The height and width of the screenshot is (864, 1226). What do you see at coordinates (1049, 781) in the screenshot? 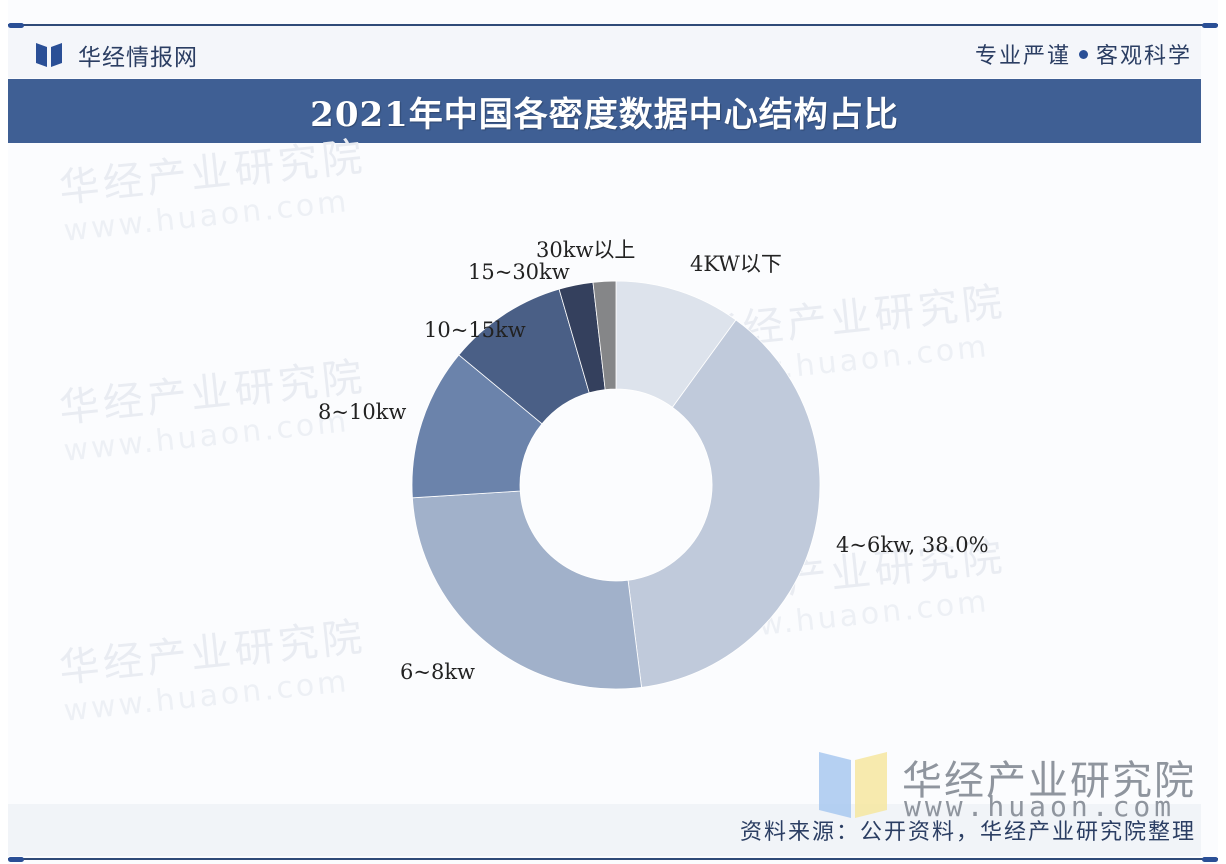
I see `watermark-brand: 华经产业研究院` at bounding box center [1049, 781].